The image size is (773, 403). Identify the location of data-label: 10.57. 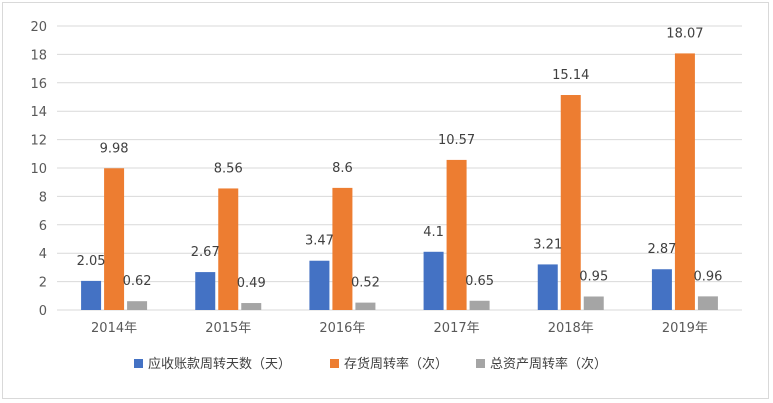
(456, 140).